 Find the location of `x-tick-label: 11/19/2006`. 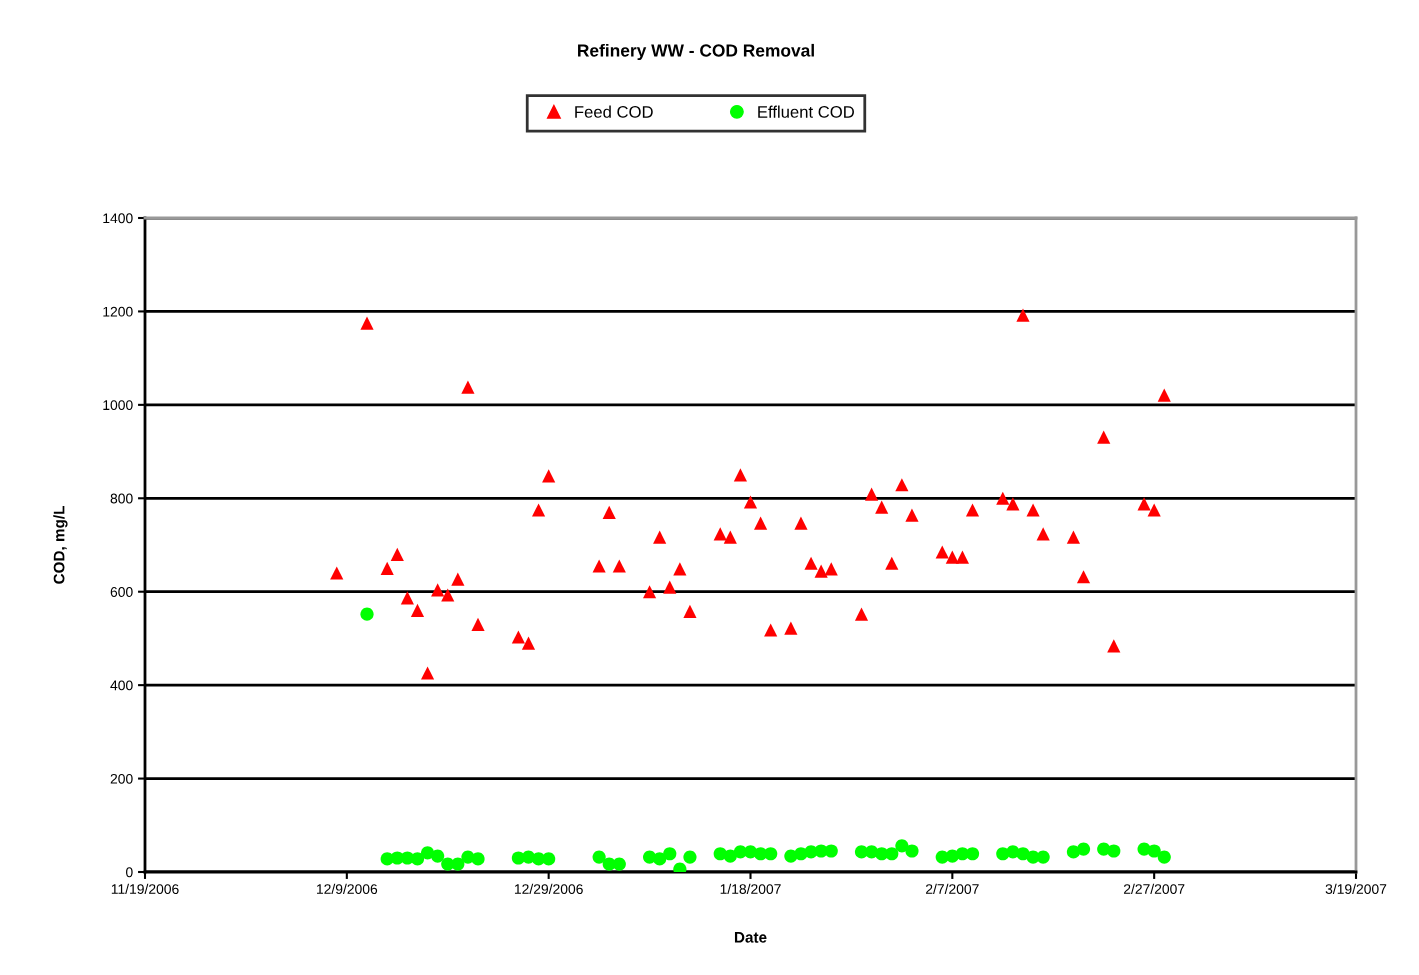

x-tick-label: 11/19/2006 is located at coordinates (145, 889).